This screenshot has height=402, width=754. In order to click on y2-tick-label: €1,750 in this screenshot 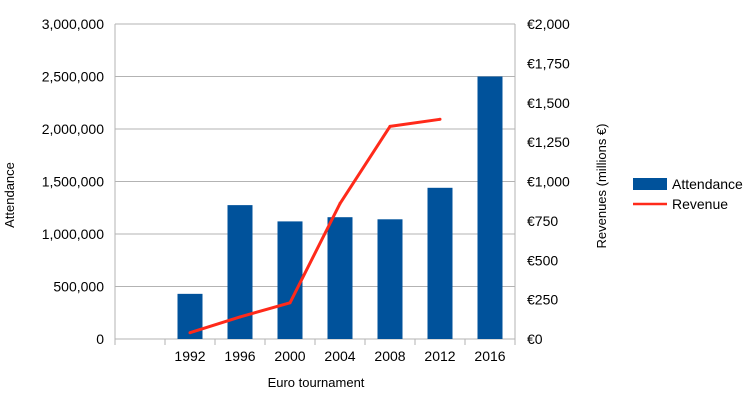, I will do `click(548, 63)`.